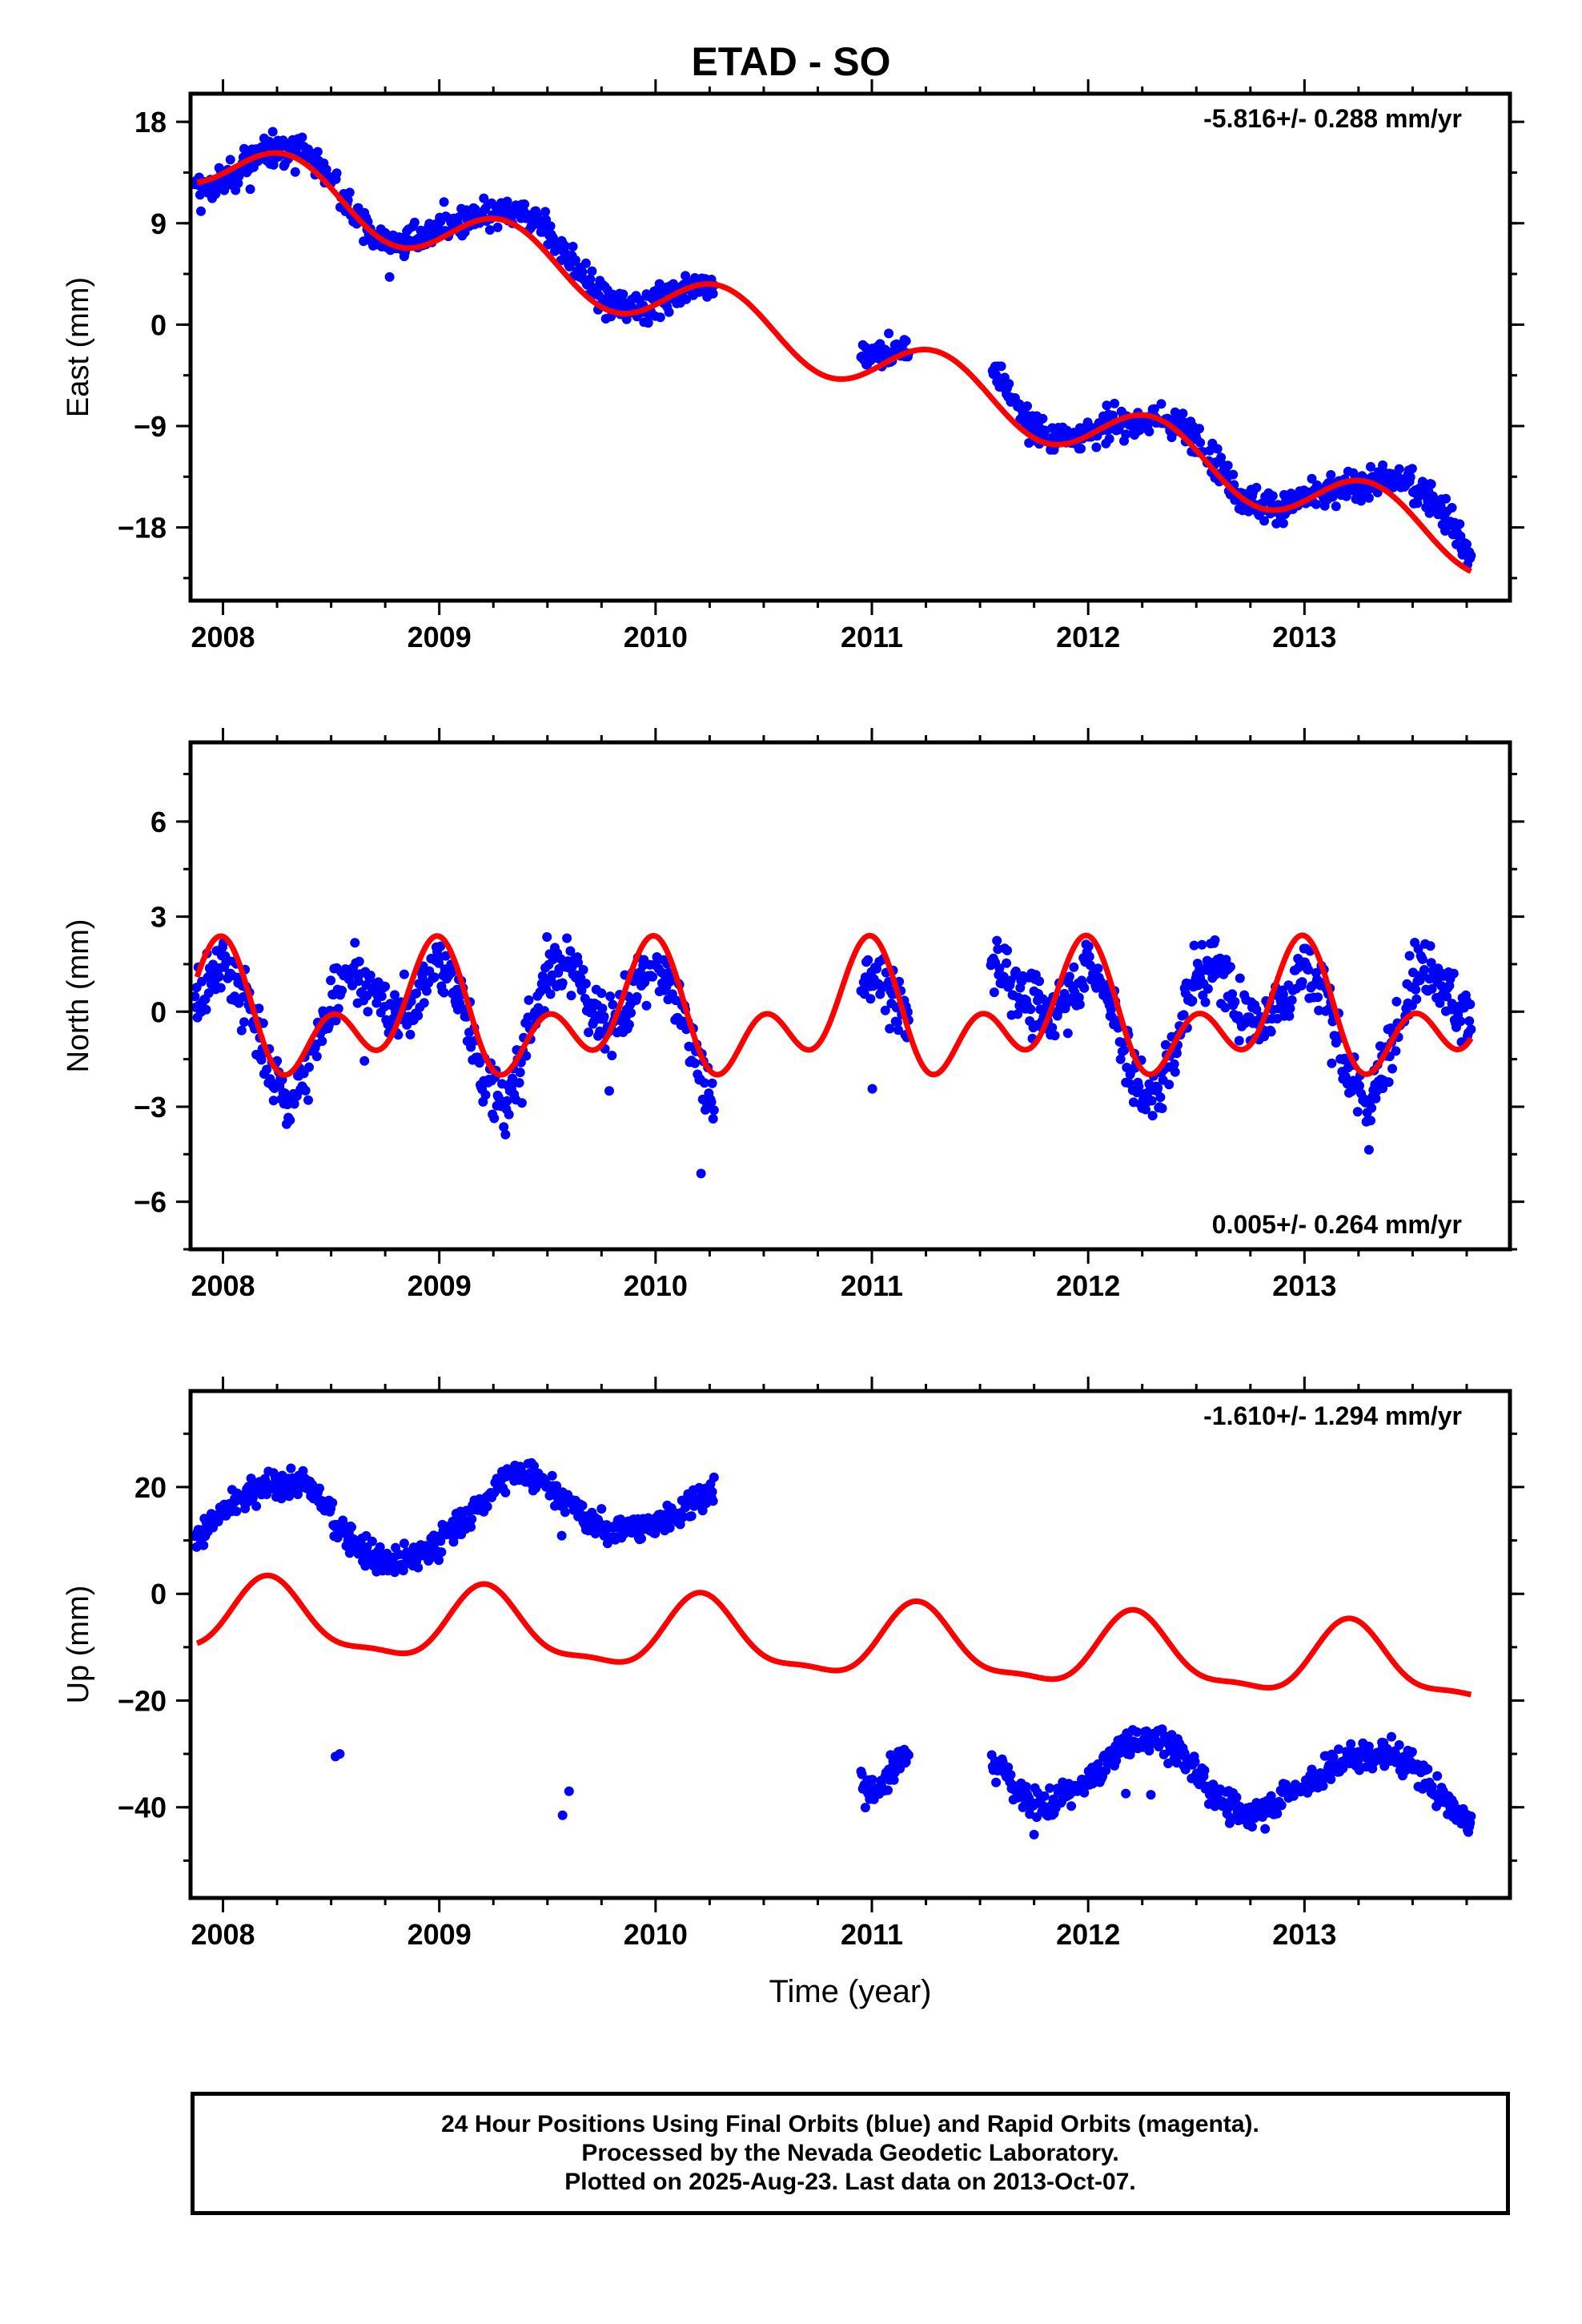 The height and width of the screenshot is (2324, 1582). Describe the element at coordinates (850, 1992) in the screenshot. I see `x-axis-label: Time (year)` at that location.